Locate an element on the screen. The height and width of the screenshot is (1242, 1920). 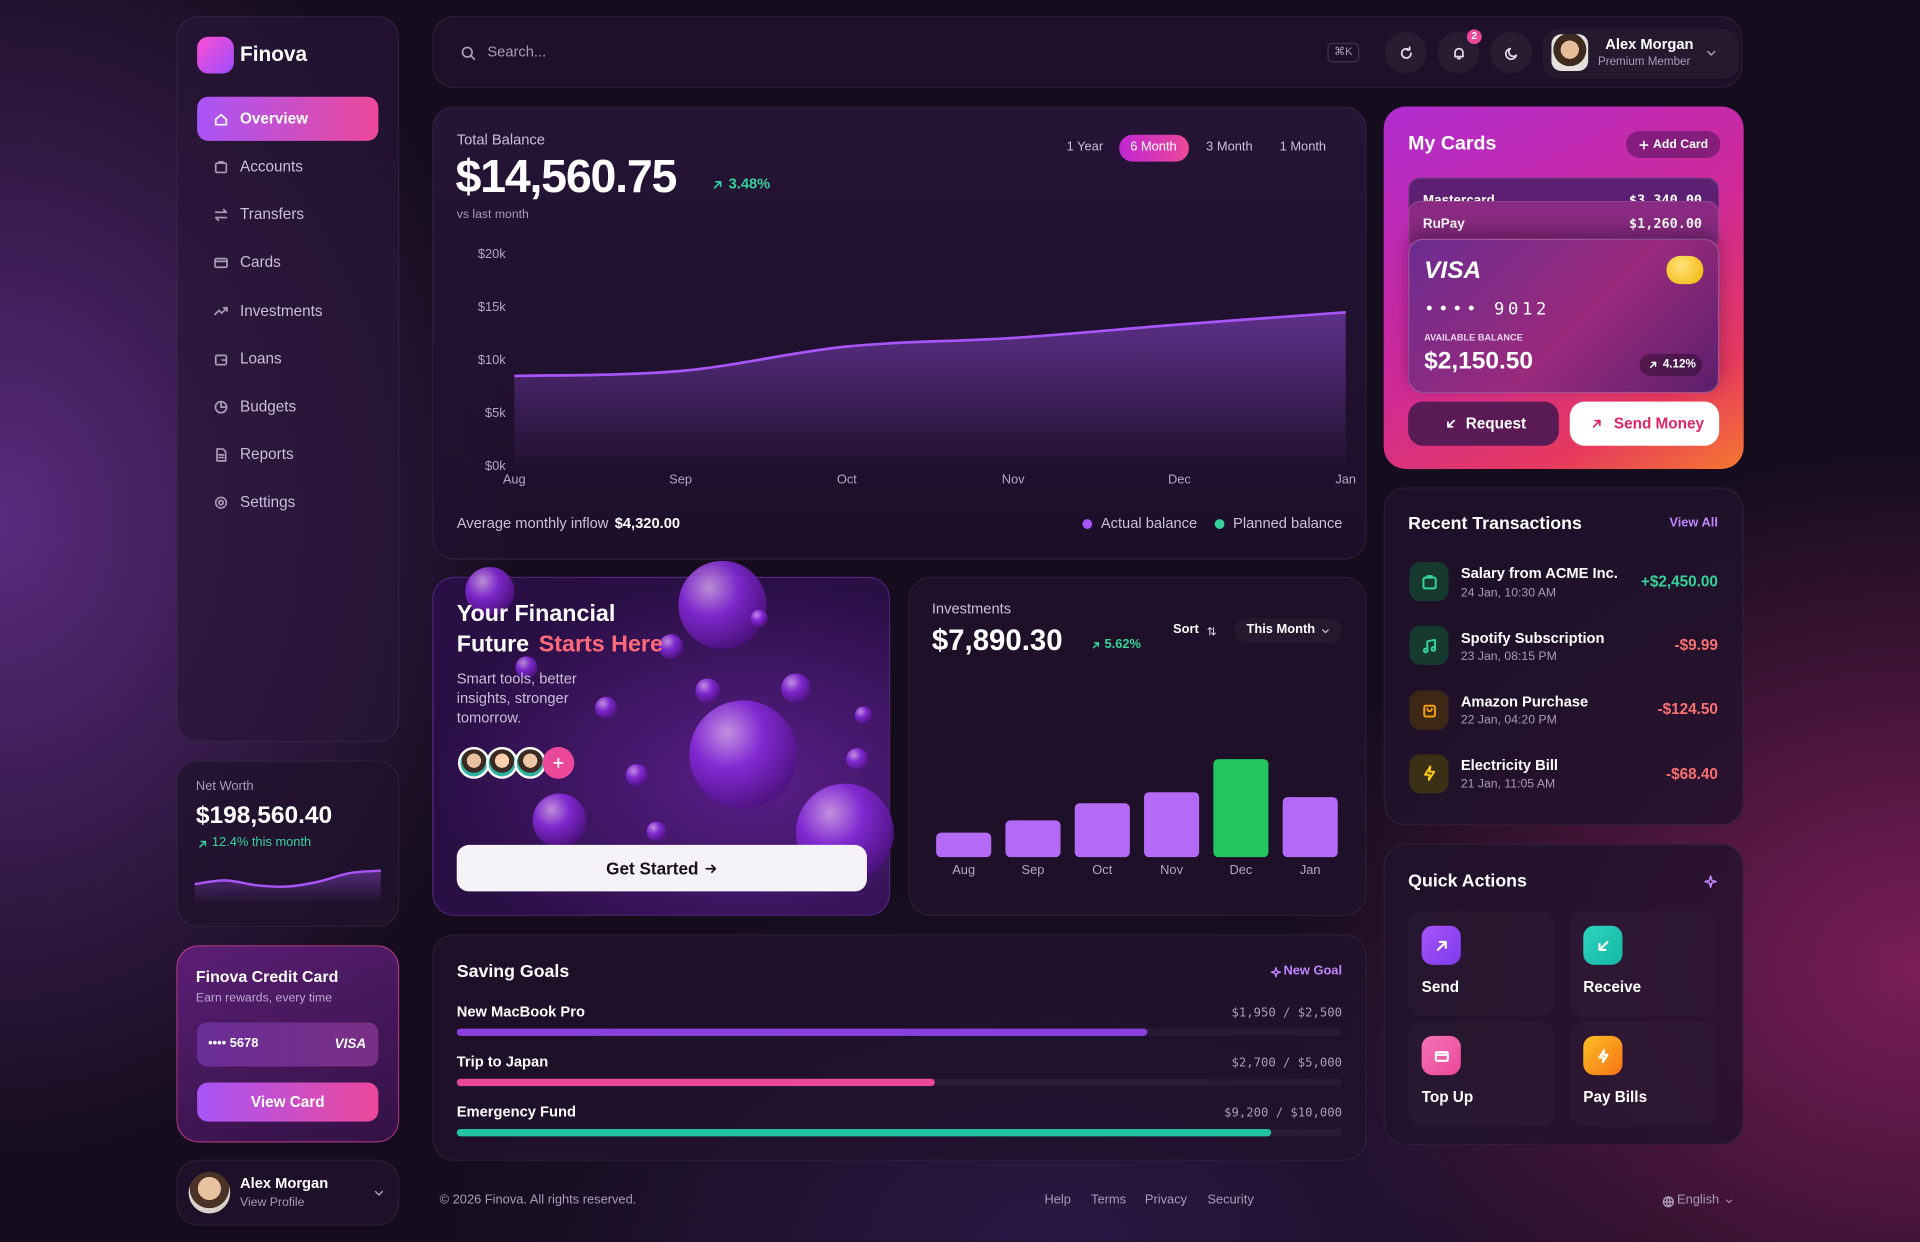
investments-panel is located at coordinates (1137, 746).